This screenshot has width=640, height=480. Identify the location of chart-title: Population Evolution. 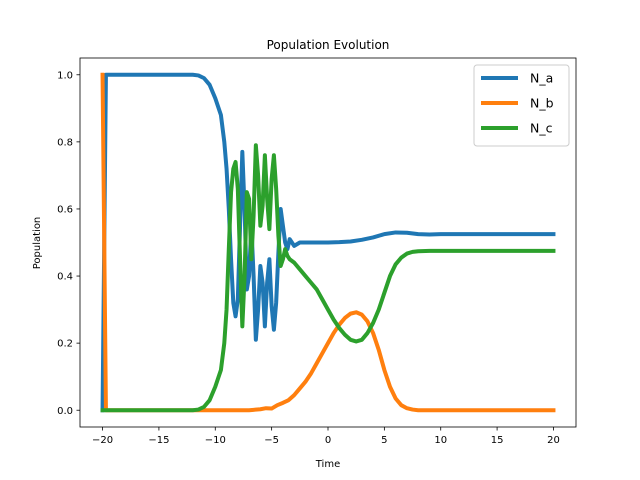
(328, 45).